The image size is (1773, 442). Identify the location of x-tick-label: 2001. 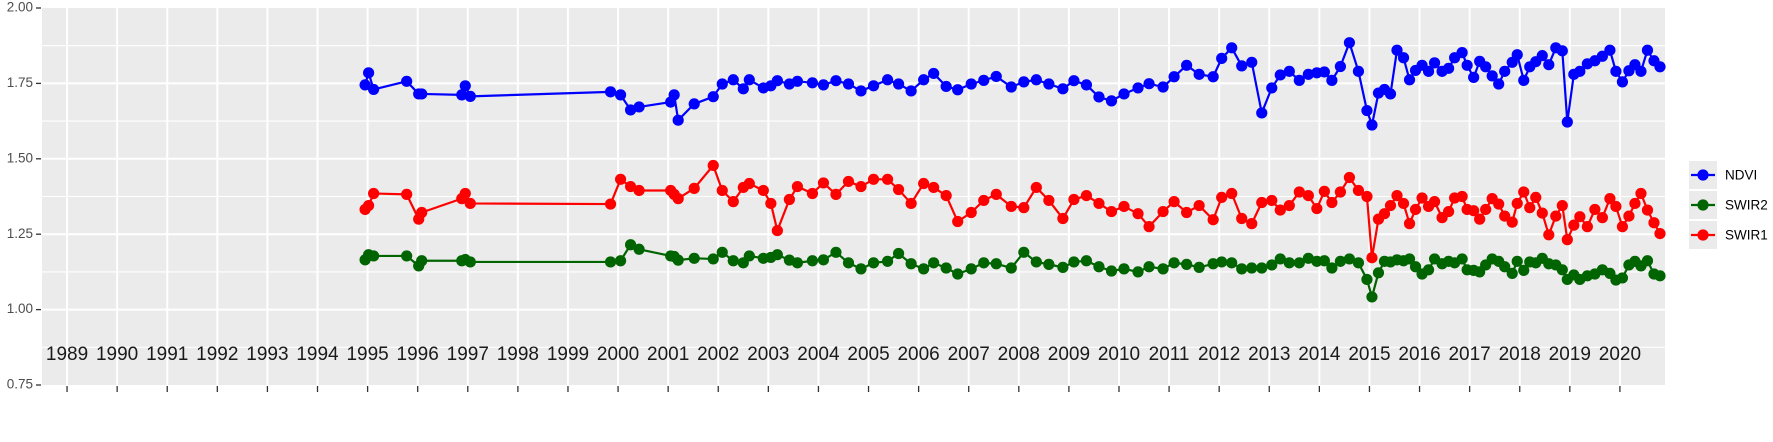
(668, 354).